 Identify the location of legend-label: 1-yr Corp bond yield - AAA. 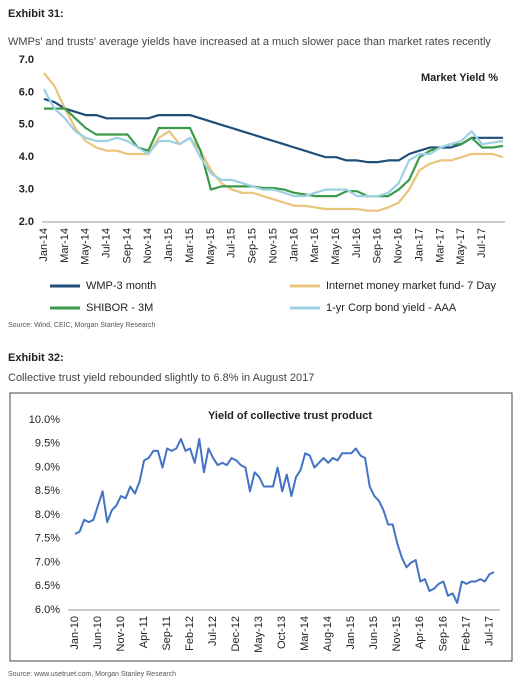
(391, 308).